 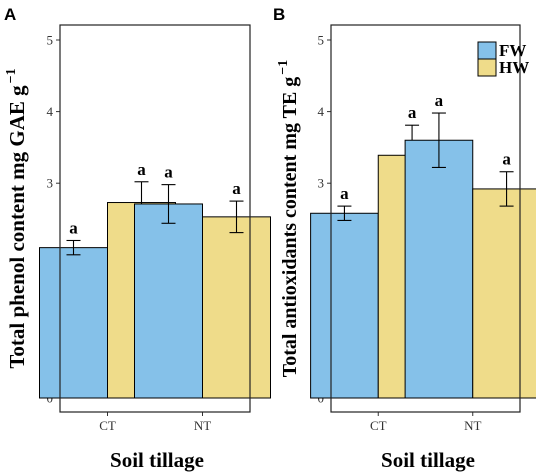 What do you see at coordinates (17, 227) in the screenshot?
I see `y-axis-title-main: Total phenol content mg GAE g` at bounding box center [17, 227].